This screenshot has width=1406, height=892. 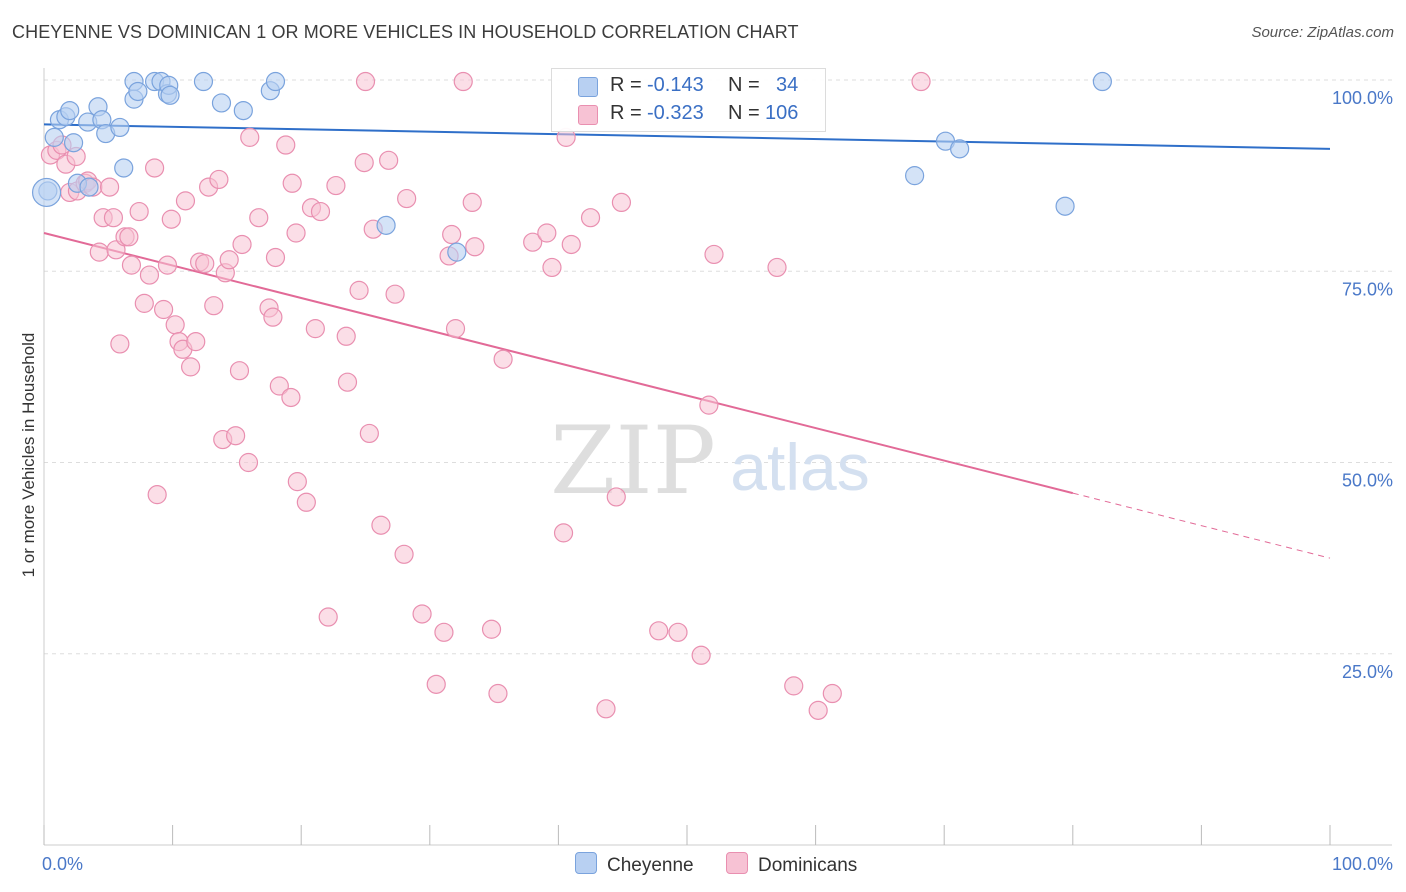 I want to click on bottom-legend-dominicans: Dominicans, so click(x=791, y=864).